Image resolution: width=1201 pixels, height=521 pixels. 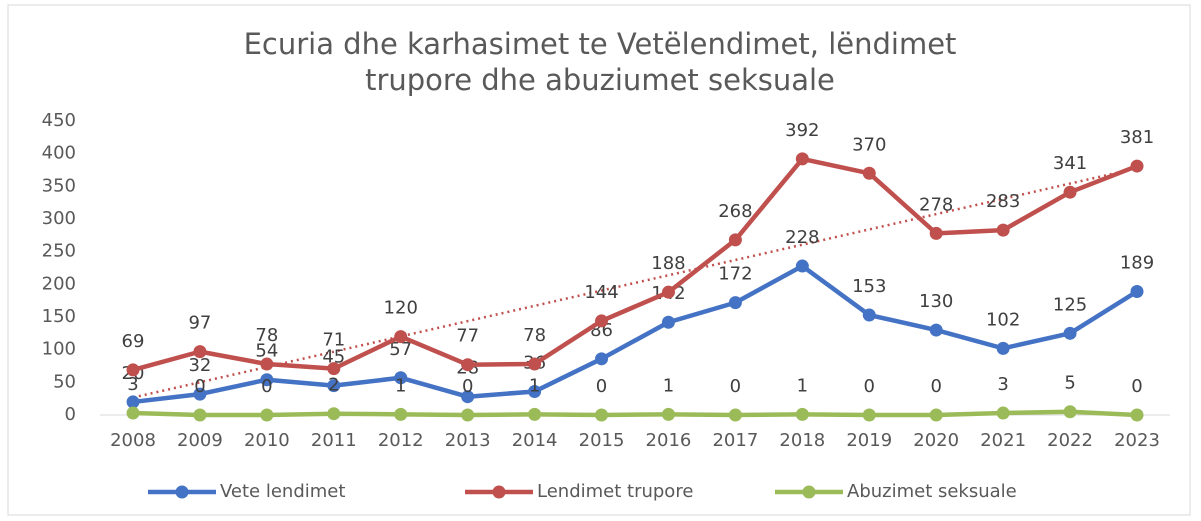 I want to click on data-label: 268, so click(x=735, y=211).